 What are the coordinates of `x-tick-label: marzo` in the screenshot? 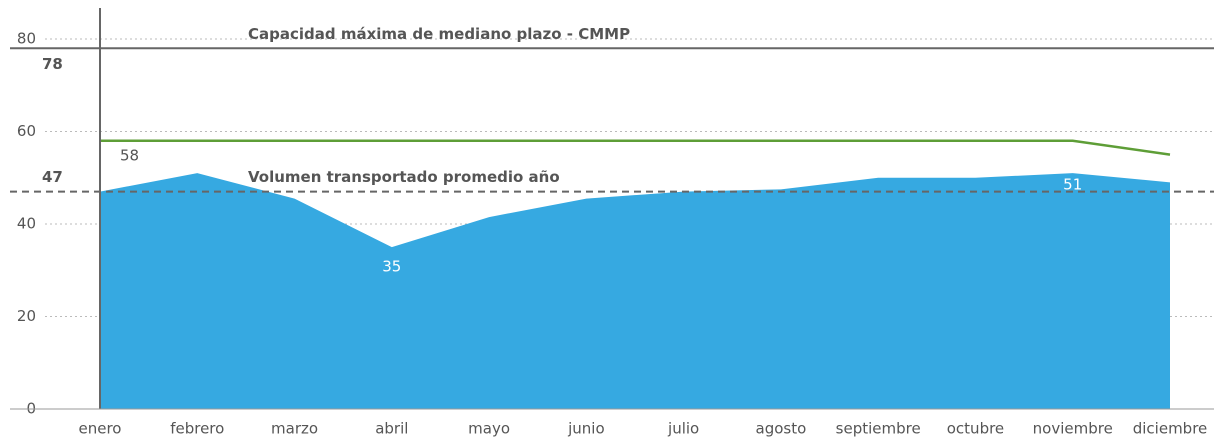 It's located at (294, 429).